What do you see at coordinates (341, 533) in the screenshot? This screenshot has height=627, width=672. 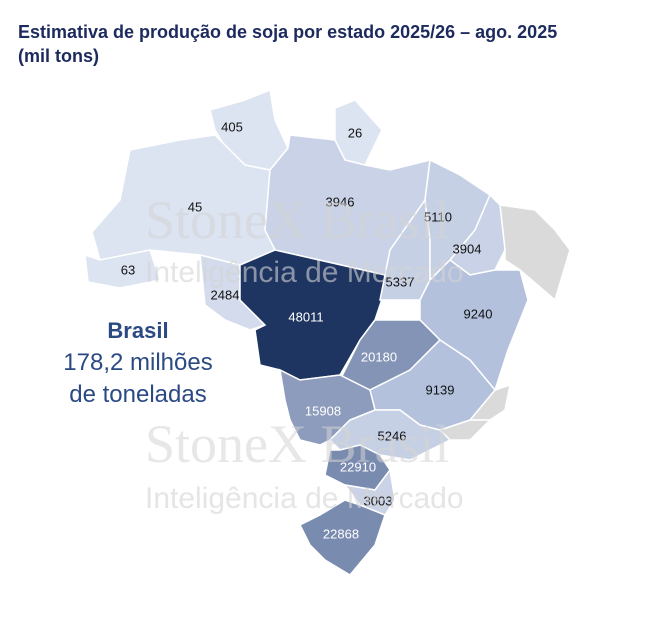 I see `region-value: 22868` at bounding box center [341, 533].